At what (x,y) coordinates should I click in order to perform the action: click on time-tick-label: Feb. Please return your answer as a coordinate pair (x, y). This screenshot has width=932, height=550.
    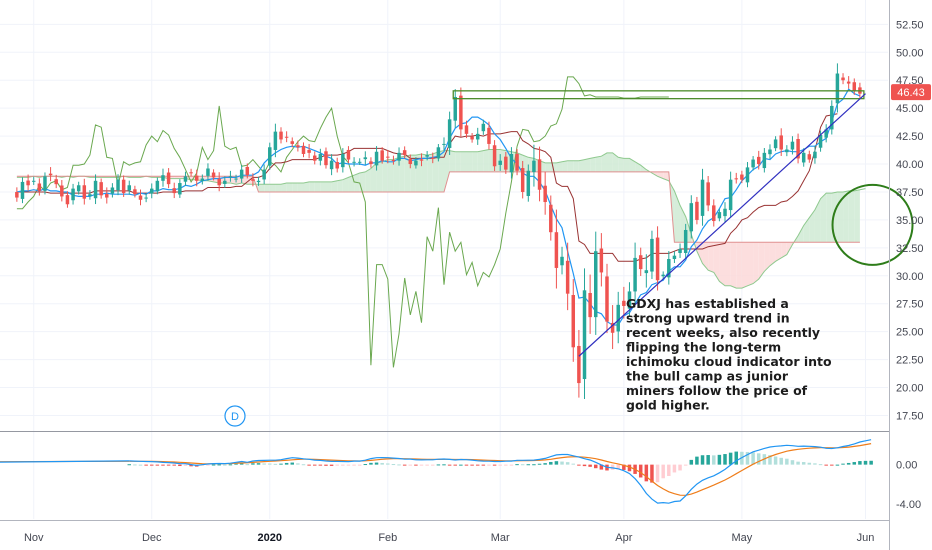
    Looking at the image, I should click on (387, 538).